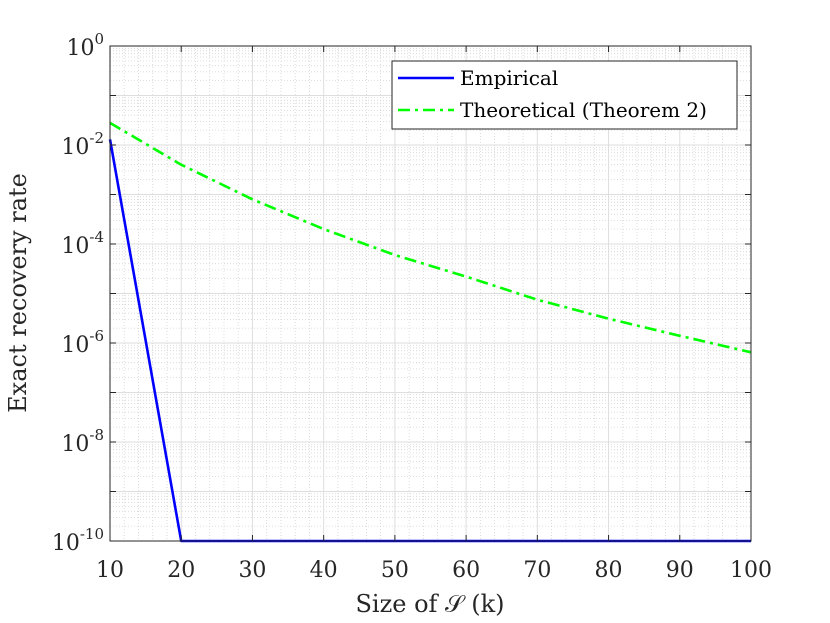 This screenshot has height=623, width=830. Describe the element at coordinates (751, 570) in the screenshot. I see `x-tick-label: 100` at that location.